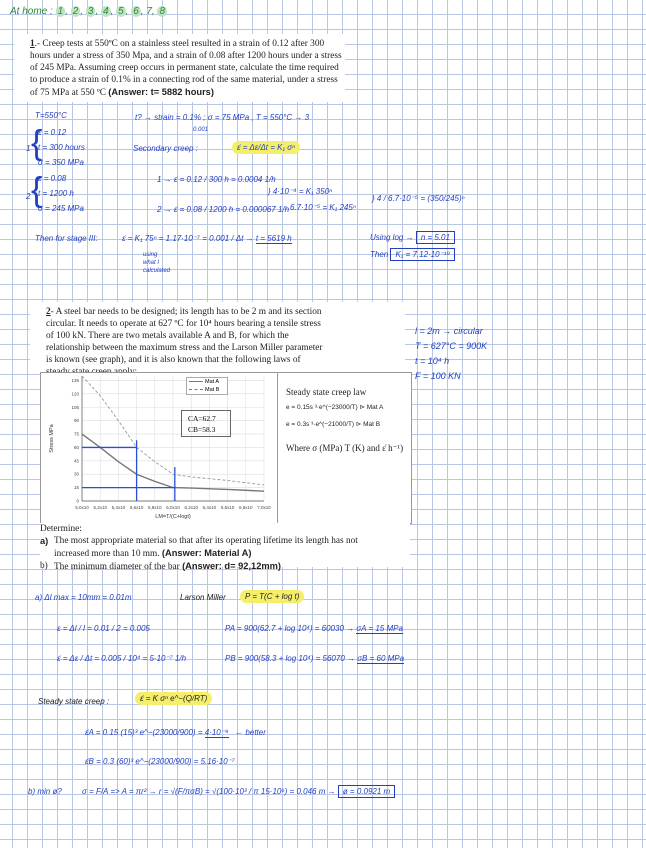  Describe the element at coordinates (149, 11) in the screenshot. I see `exercise-number: 7` at that location.